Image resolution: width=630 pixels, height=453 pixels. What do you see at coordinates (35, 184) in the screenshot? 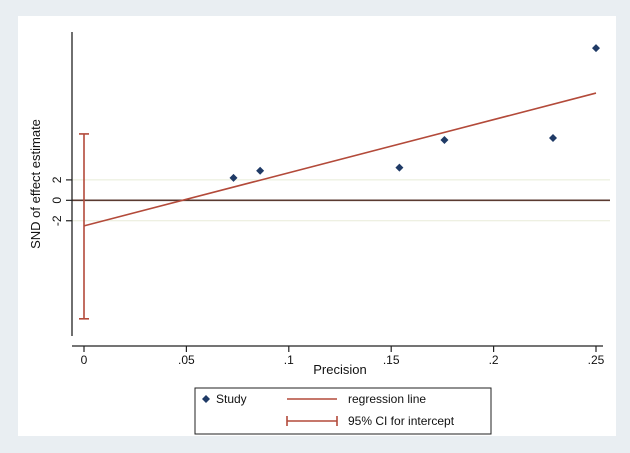
I see `y-axis-label: SND of effect estimate` at bounding box center [35, 184].